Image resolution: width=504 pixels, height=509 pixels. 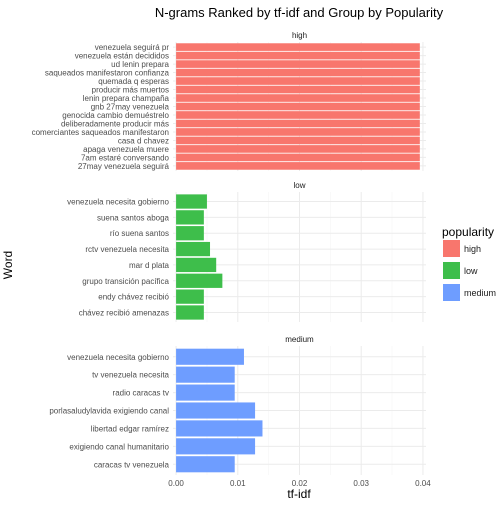 What do you see at coordinates (139, 233) in the screenshot?
I see `y-tick-label: río suena santos` at bounding box center [139, 233].